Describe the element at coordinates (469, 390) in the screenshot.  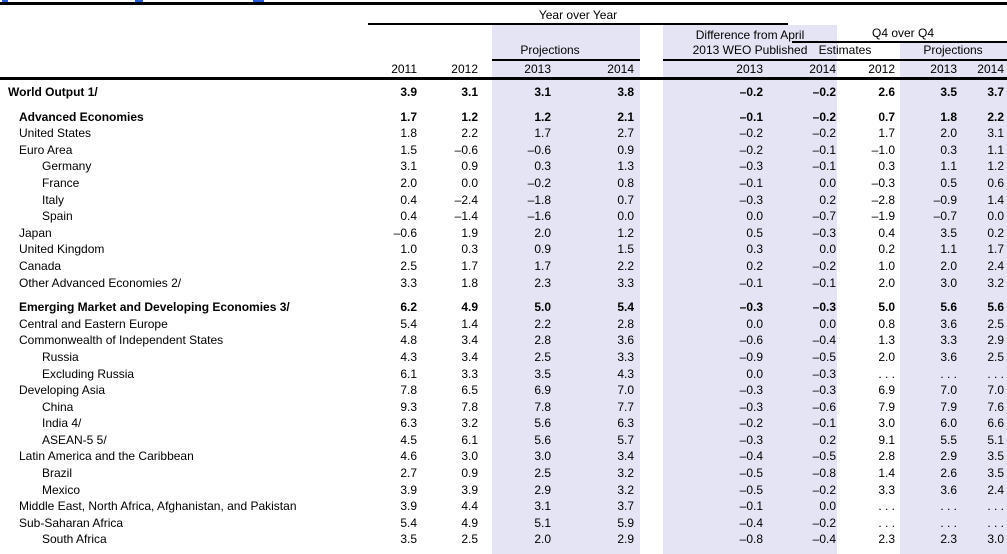
I see `cell-2012-col2: 6.5` at that location.